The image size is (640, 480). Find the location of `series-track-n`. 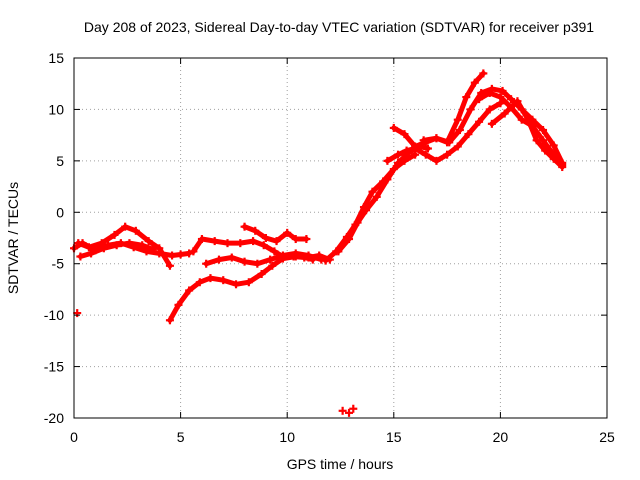

series-track-n is located at coordinates (527, 134).